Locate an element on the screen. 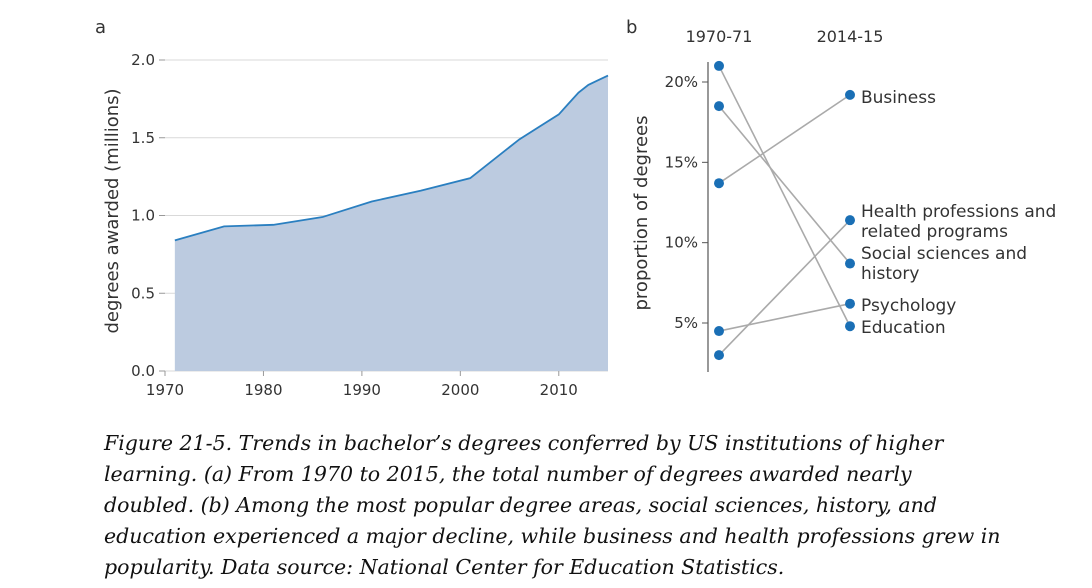 The image size is (1092, 588). series-label-line: Education is located at coordinates (903, 328).